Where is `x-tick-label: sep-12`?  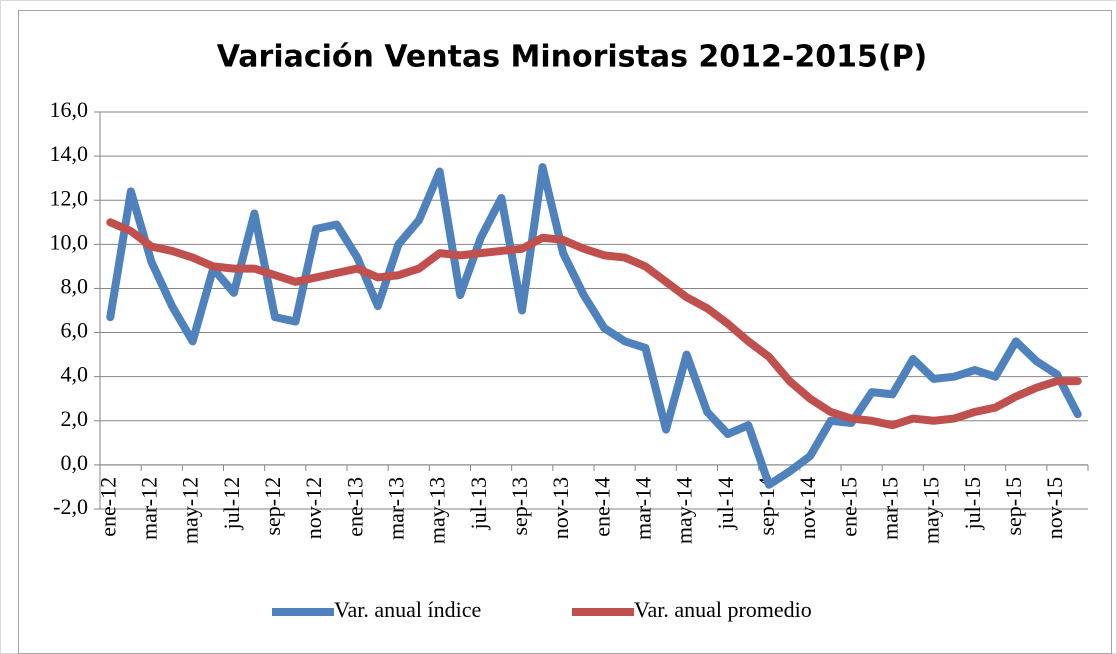
x-tick-label: sep-12 is located at coordinates (272, 506).